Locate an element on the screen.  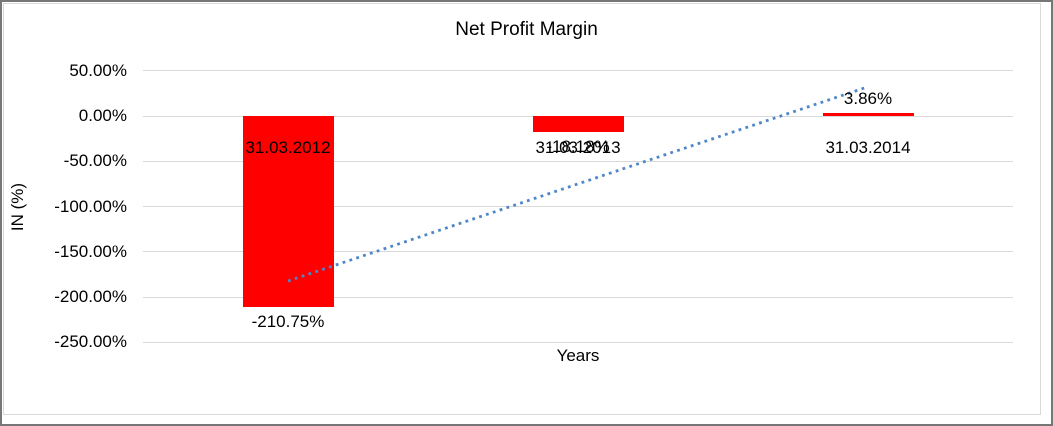
y-axis-tick-label: -200.00% is located at coordinates (90, 296).